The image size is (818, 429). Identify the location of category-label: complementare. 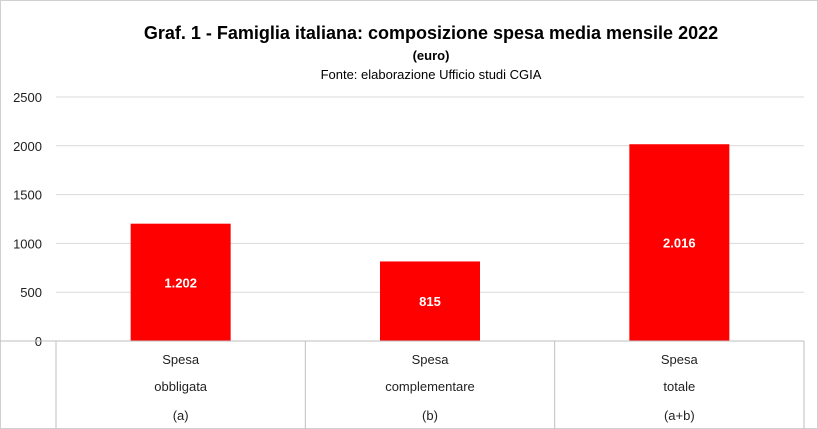
(430, 386).